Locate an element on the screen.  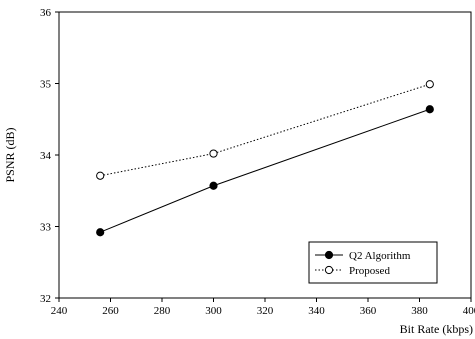
legend: Q2 Algorithm Proposed is located at coordinates (373, 262).